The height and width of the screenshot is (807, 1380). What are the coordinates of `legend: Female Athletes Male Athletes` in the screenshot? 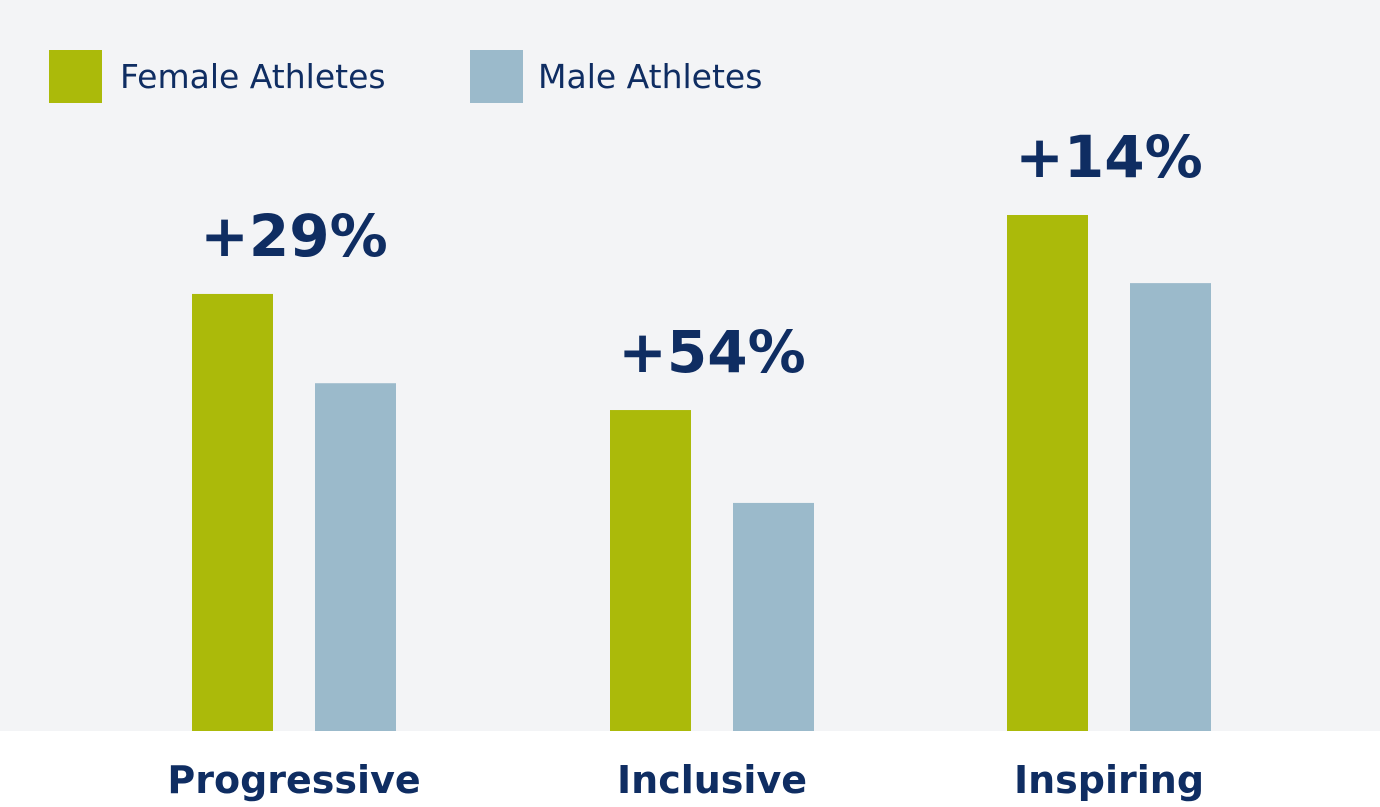 It's located at (405, 76).